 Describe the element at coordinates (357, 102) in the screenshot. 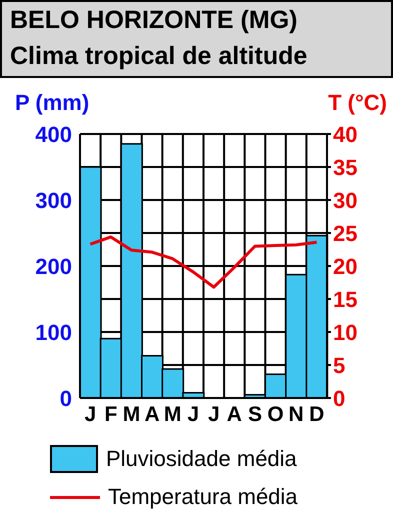

I see `y2-axis-title: T (°C)` at that location.